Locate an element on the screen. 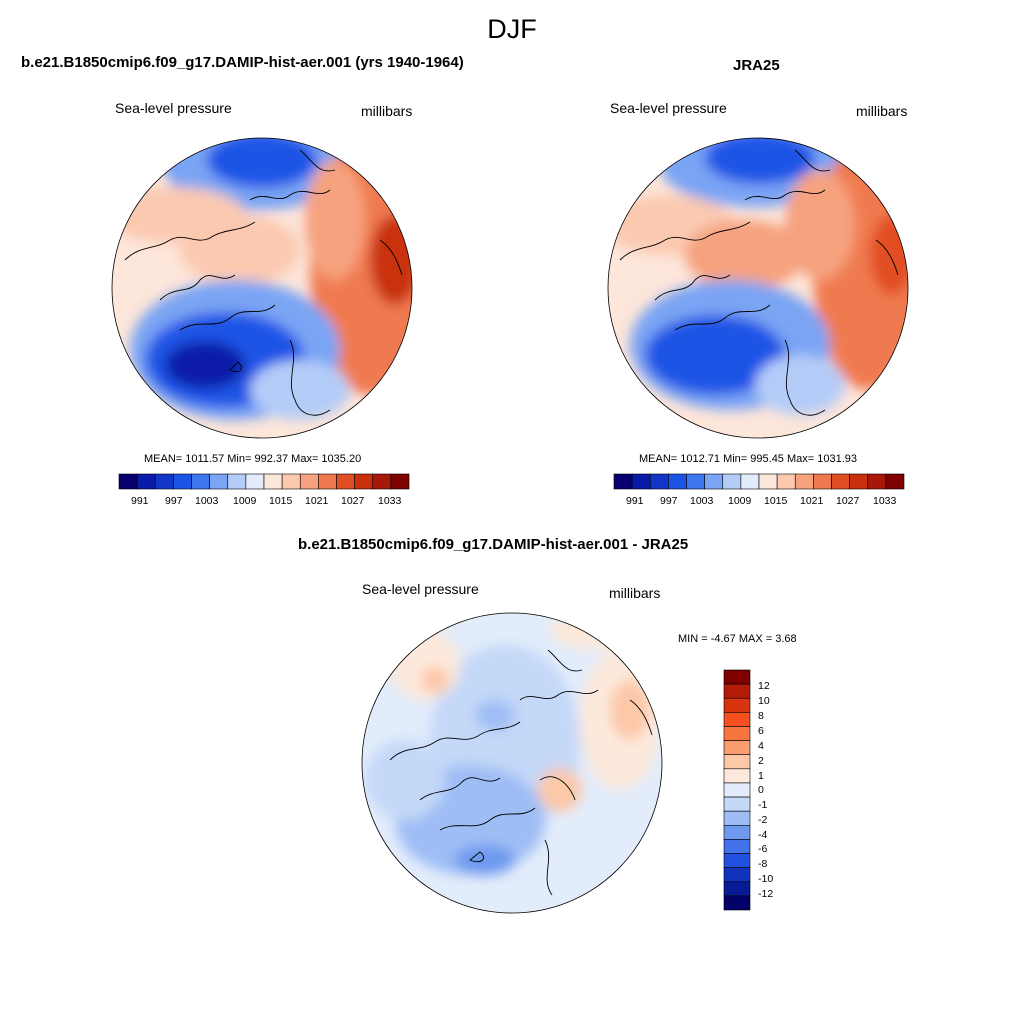  model-cb-label: 1033 is located at coordinates (390, 501).